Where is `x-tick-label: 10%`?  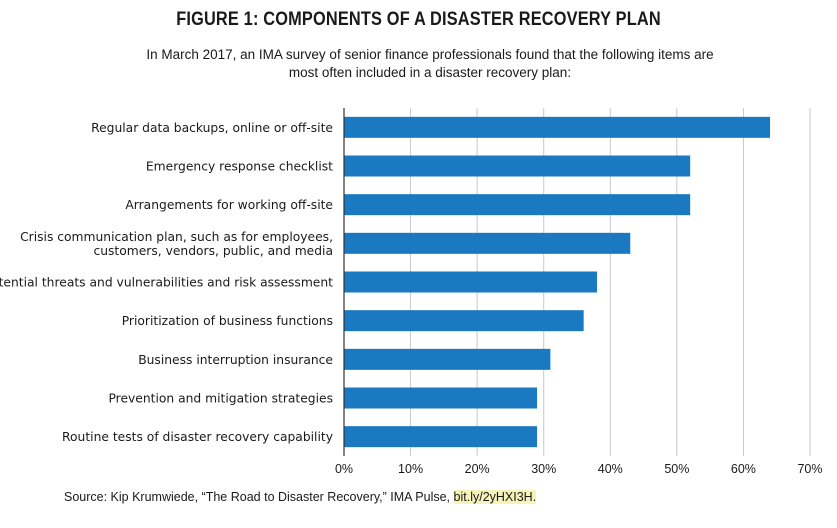 x-tick-label: 10% is located at coordinates (410, 469).